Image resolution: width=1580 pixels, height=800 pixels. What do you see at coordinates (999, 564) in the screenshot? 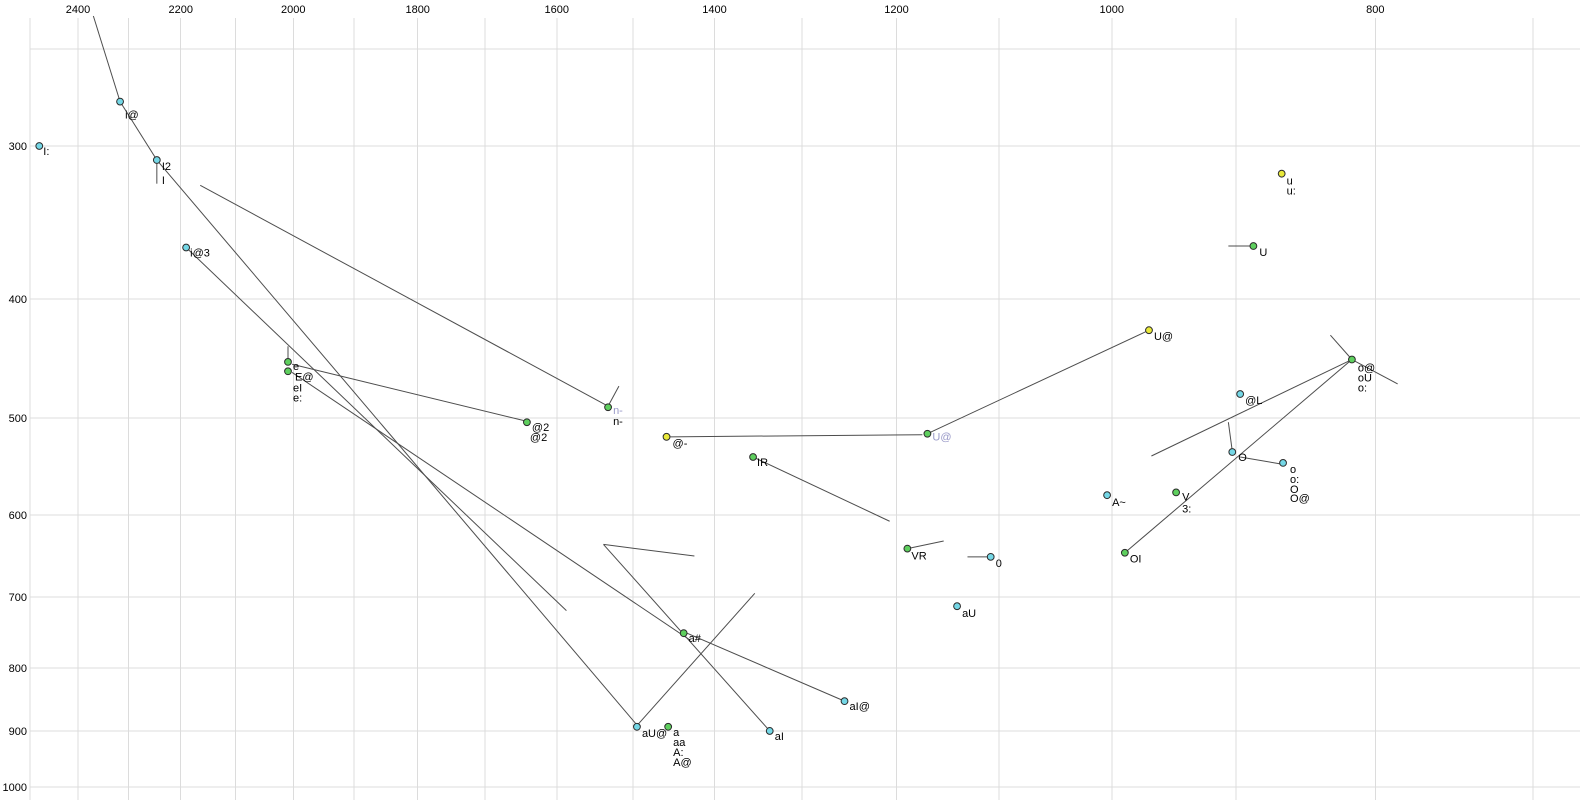
I see `vowel-label-0: 0` at bounding box center [999, 564].